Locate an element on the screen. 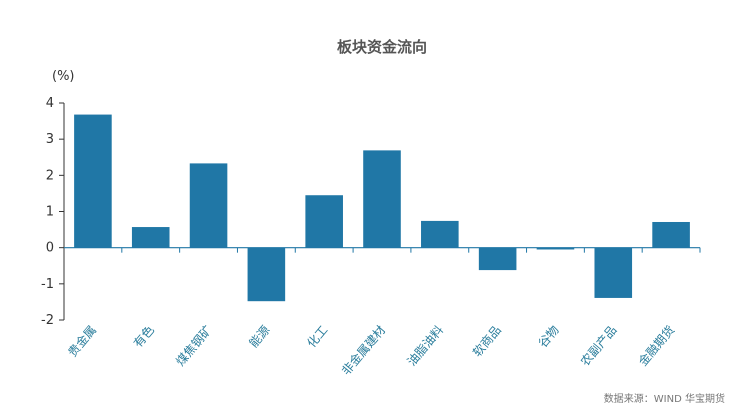  x-tick-label: 油脂油料 is located at coordinates (425, 345).